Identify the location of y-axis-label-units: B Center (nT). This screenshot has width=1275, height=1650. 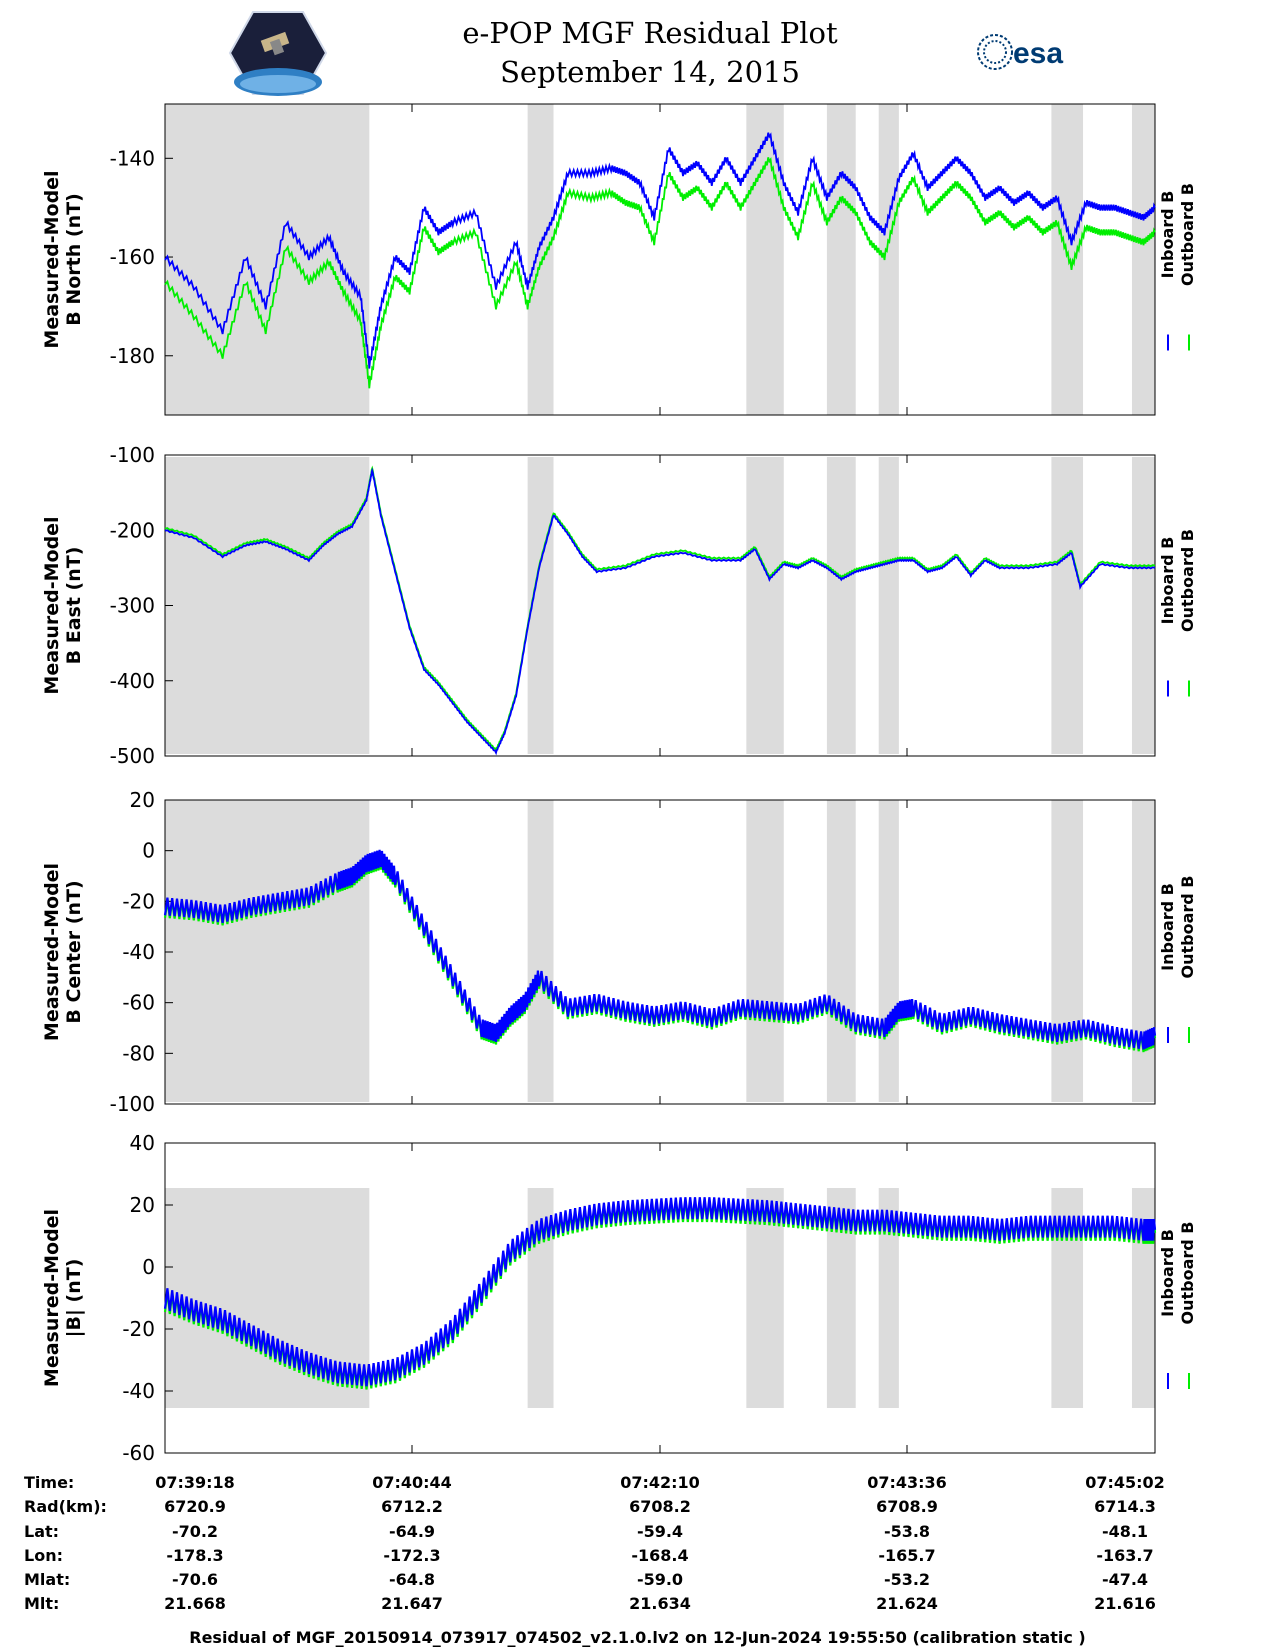
(74, 951).